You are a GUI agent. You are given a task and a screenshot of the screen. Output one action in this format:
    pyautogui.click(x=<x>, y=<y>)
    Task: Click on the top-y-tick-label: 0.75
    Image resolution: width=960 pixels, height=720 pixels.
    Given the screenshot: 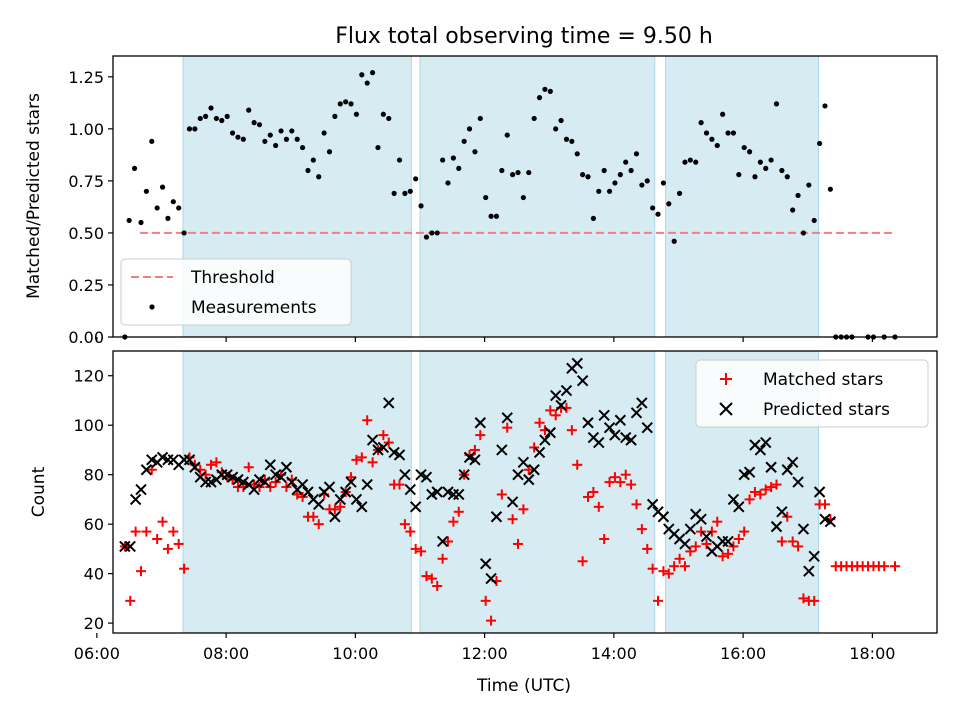 What is the action you would take?
    pyautogui.click(x=86, y=181)
    